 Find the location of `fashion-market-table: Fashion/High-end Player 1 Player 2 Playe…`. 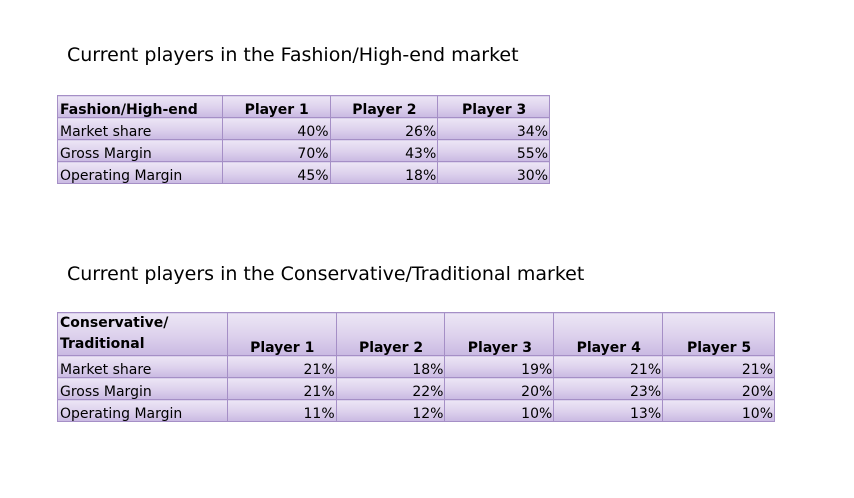

fashion-market-table: Fashion/High-end Player 1 Player 2 Playe… is located at coordinates (303, 139).